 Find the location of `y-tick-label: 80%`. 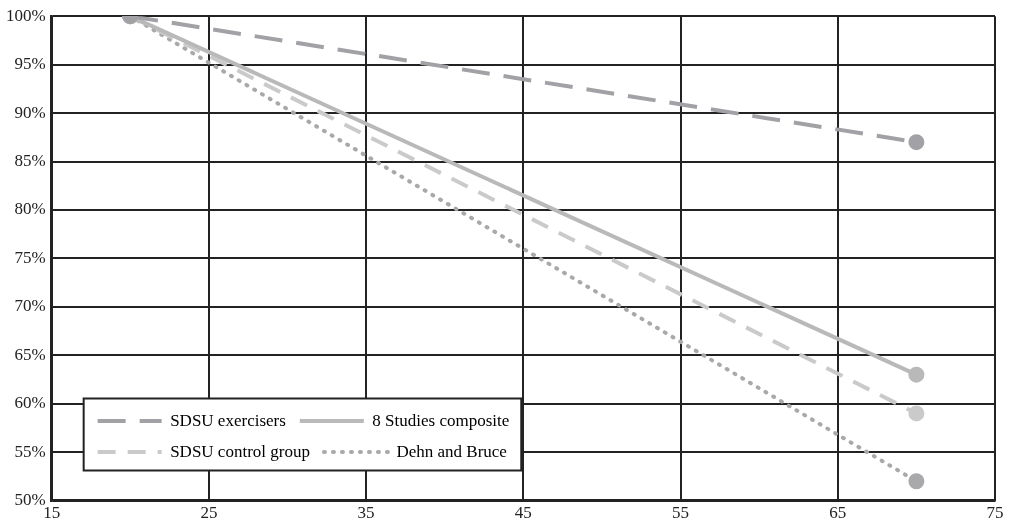

y-tick-label: 80% is located at coordinates (30, 209).